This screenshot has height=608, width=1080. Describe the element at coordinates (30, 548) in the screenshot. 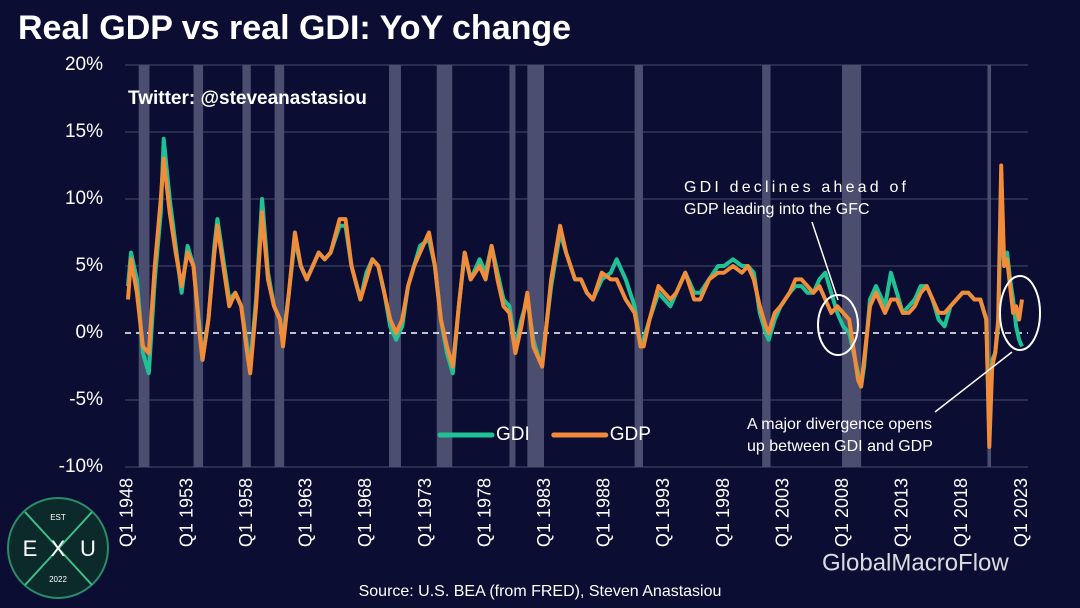

I see `logo-text: E` at that location.